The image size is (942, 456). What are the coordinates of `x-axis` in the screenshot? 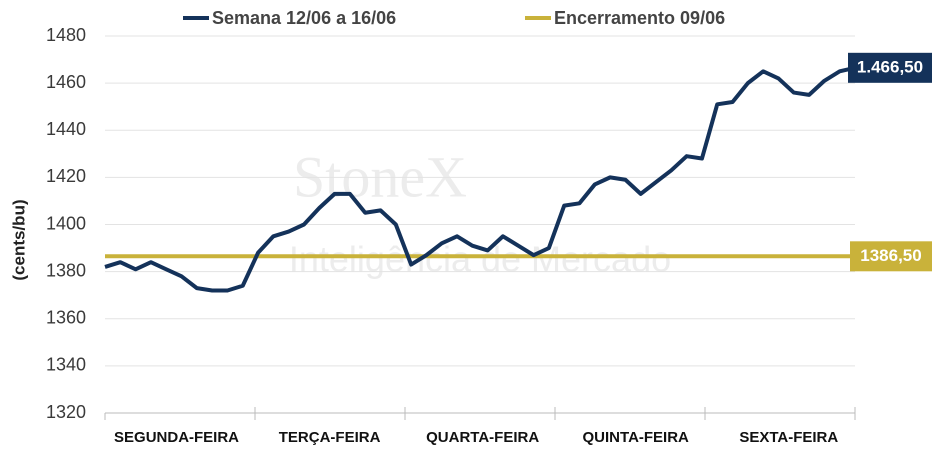 It's located at (480, 413).